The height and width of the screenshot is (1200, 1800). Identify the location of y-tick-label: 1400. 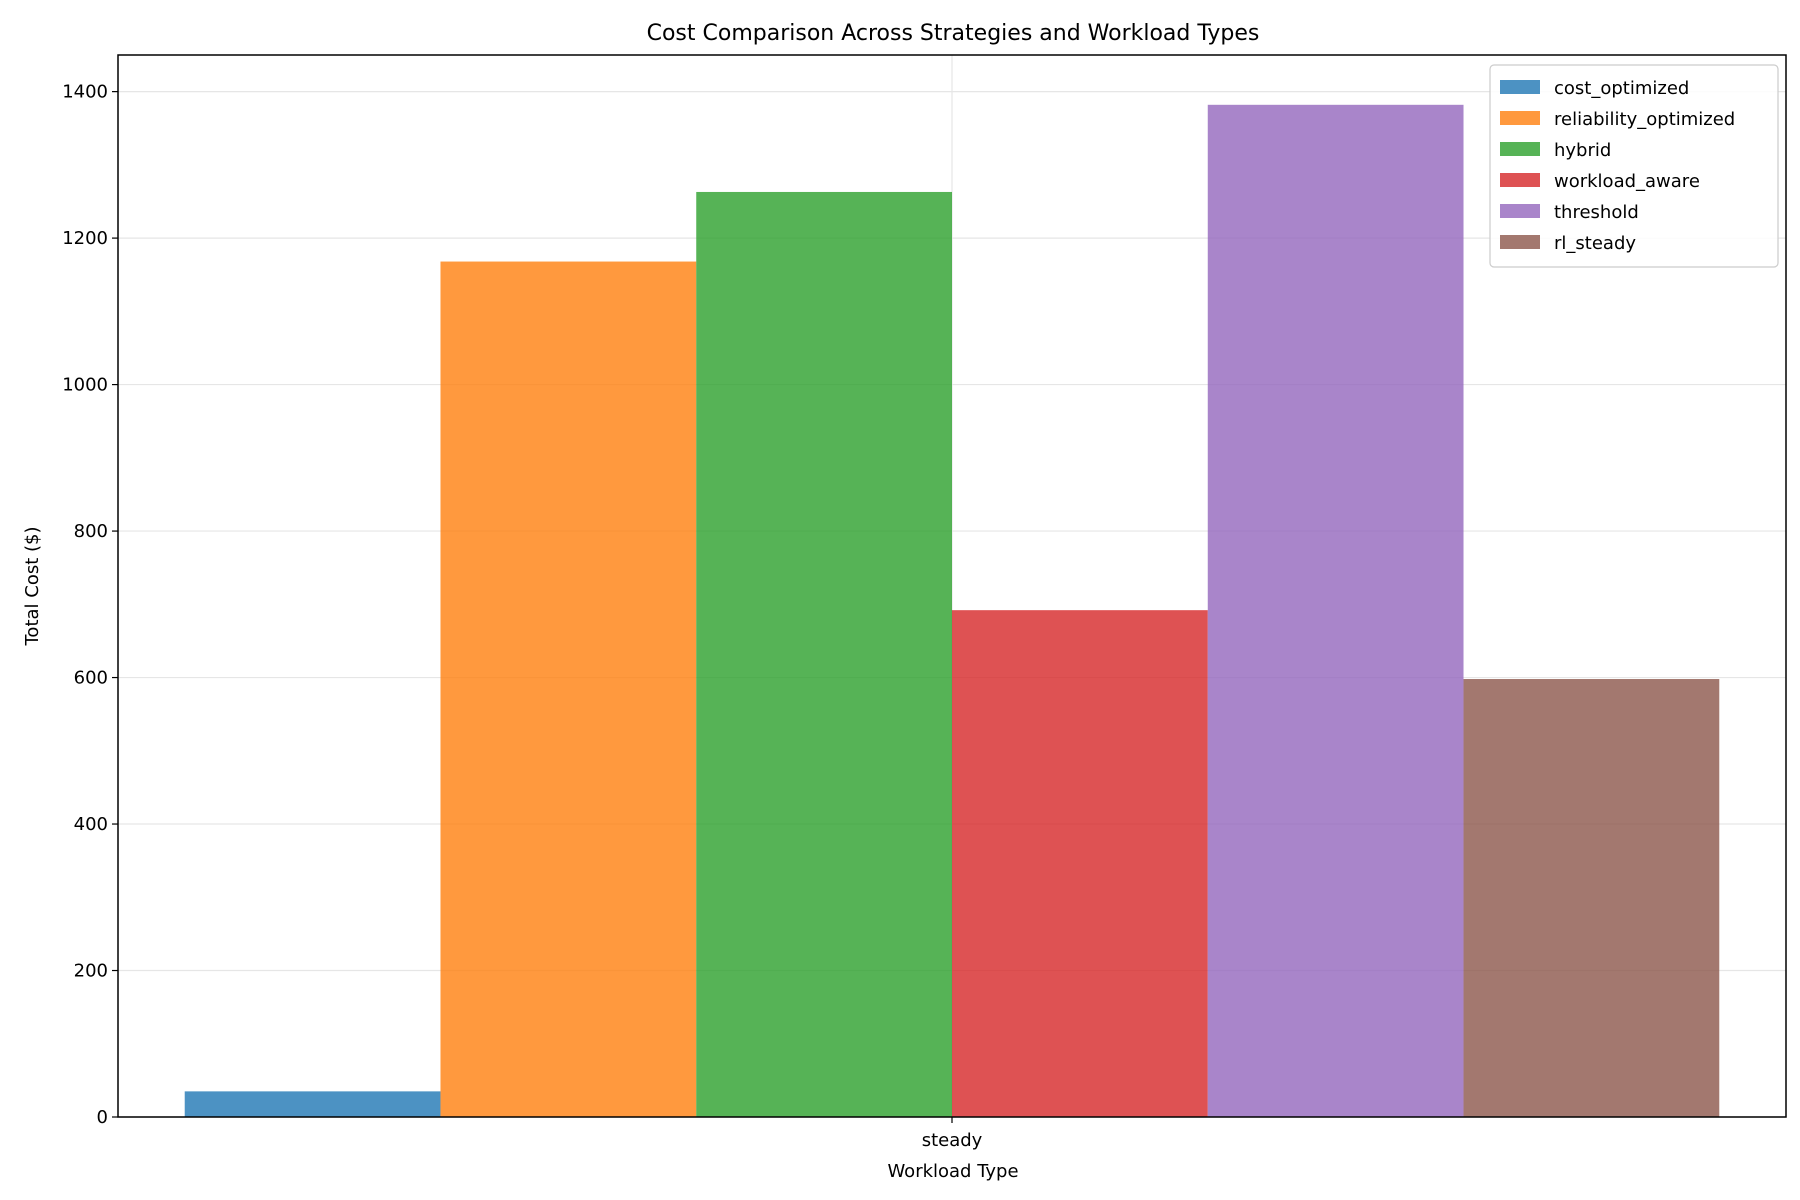
(85, 92).